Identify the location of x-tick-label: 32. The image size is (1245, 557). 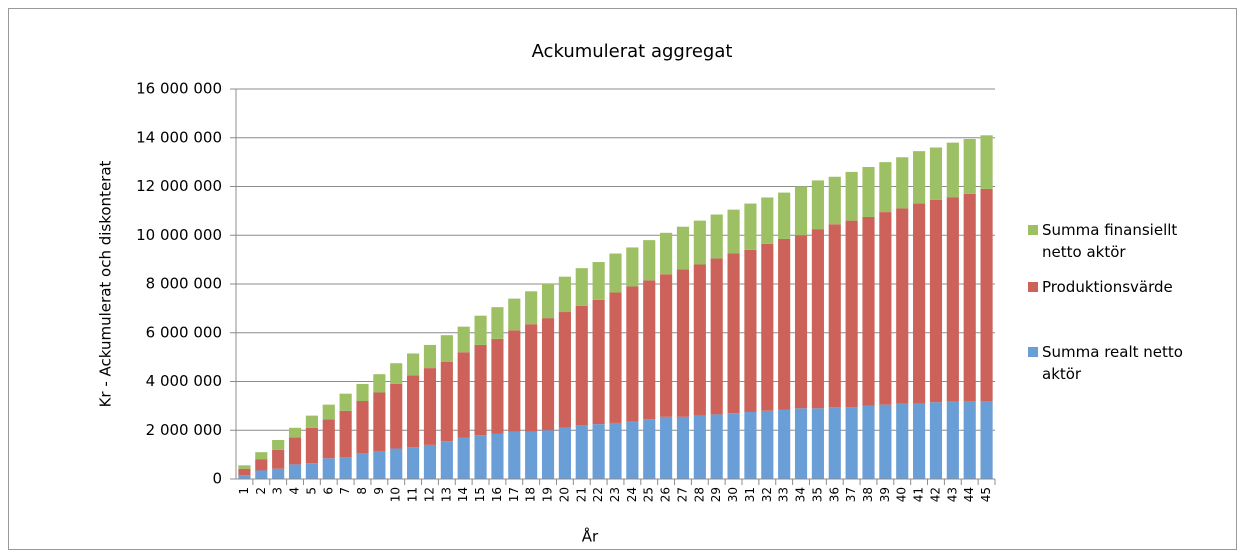
(767, 494).